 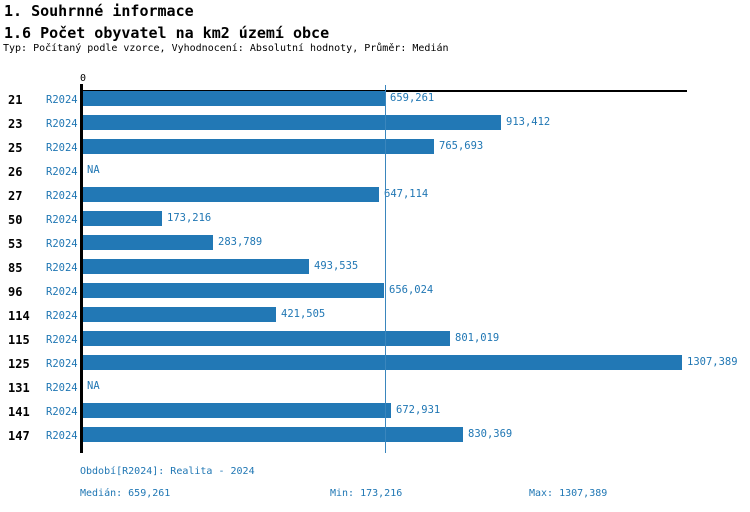 I want to click on footer-median-stat: Medián: 659,261, so click(x=125, y=493).